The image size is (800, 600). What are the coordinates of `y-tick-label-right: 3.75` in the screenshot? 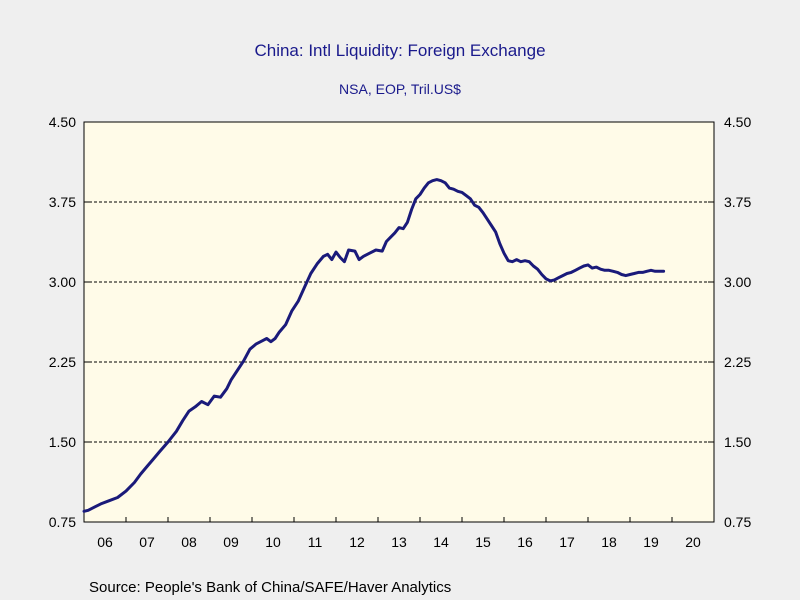 It's located at (737, 202).